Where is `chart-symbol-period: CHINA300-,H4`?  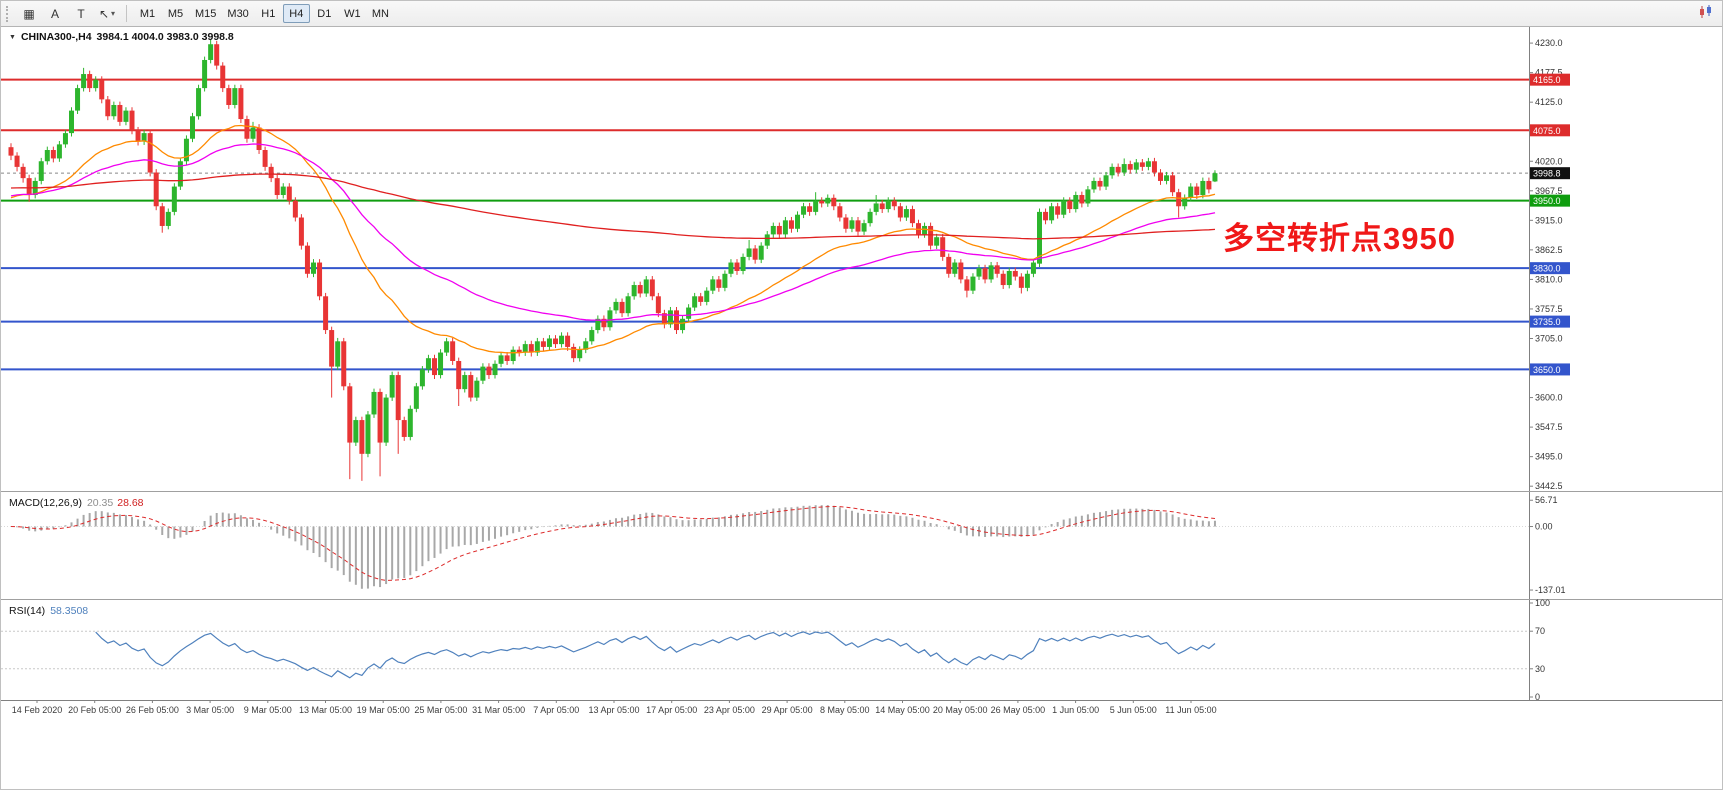
chart-symbol-period: CHINA300-,H4 is located at coordinates (56, 37).